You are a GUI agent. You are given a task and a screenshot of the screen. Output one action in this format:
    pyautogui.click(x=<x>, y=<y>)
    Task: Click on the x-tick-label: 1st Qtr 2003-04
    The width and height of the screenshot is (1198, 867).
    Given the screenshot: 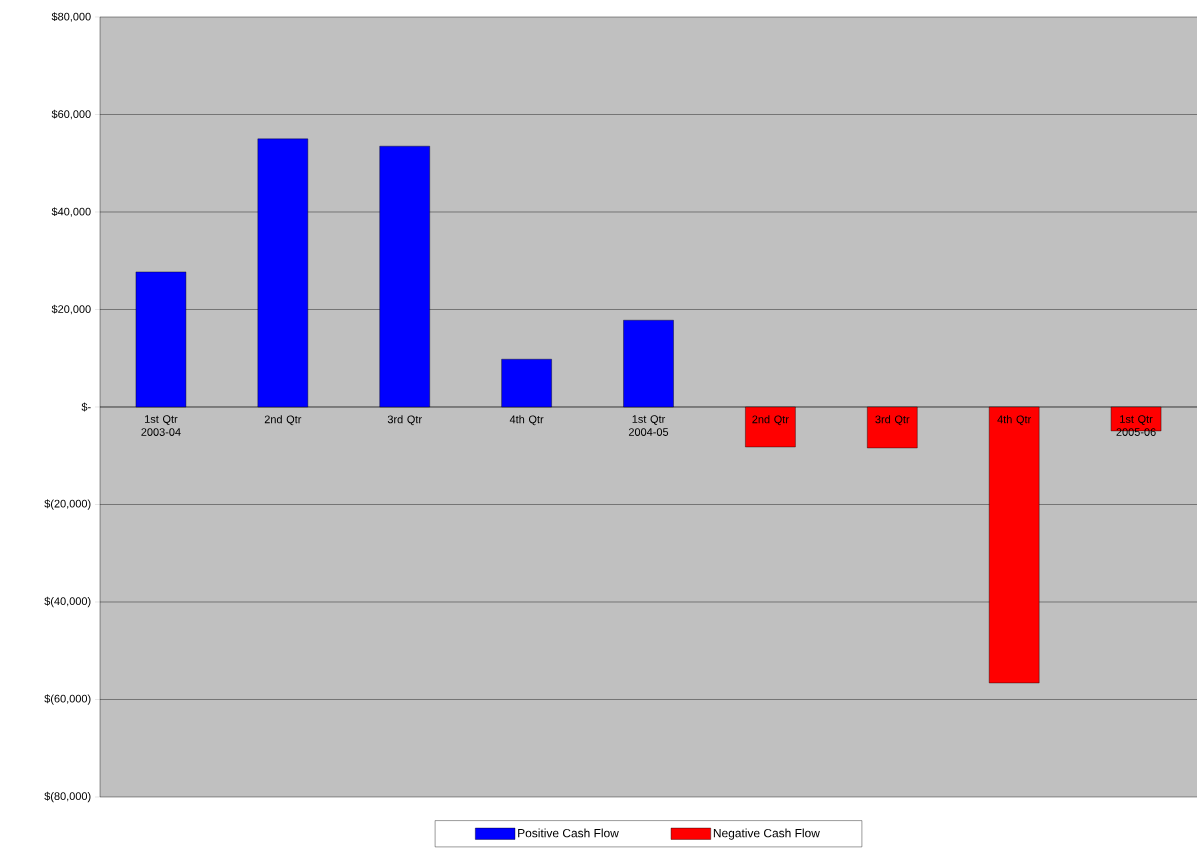 What is the action you would take?
    pyautogui.click(x=161, y=425)
    